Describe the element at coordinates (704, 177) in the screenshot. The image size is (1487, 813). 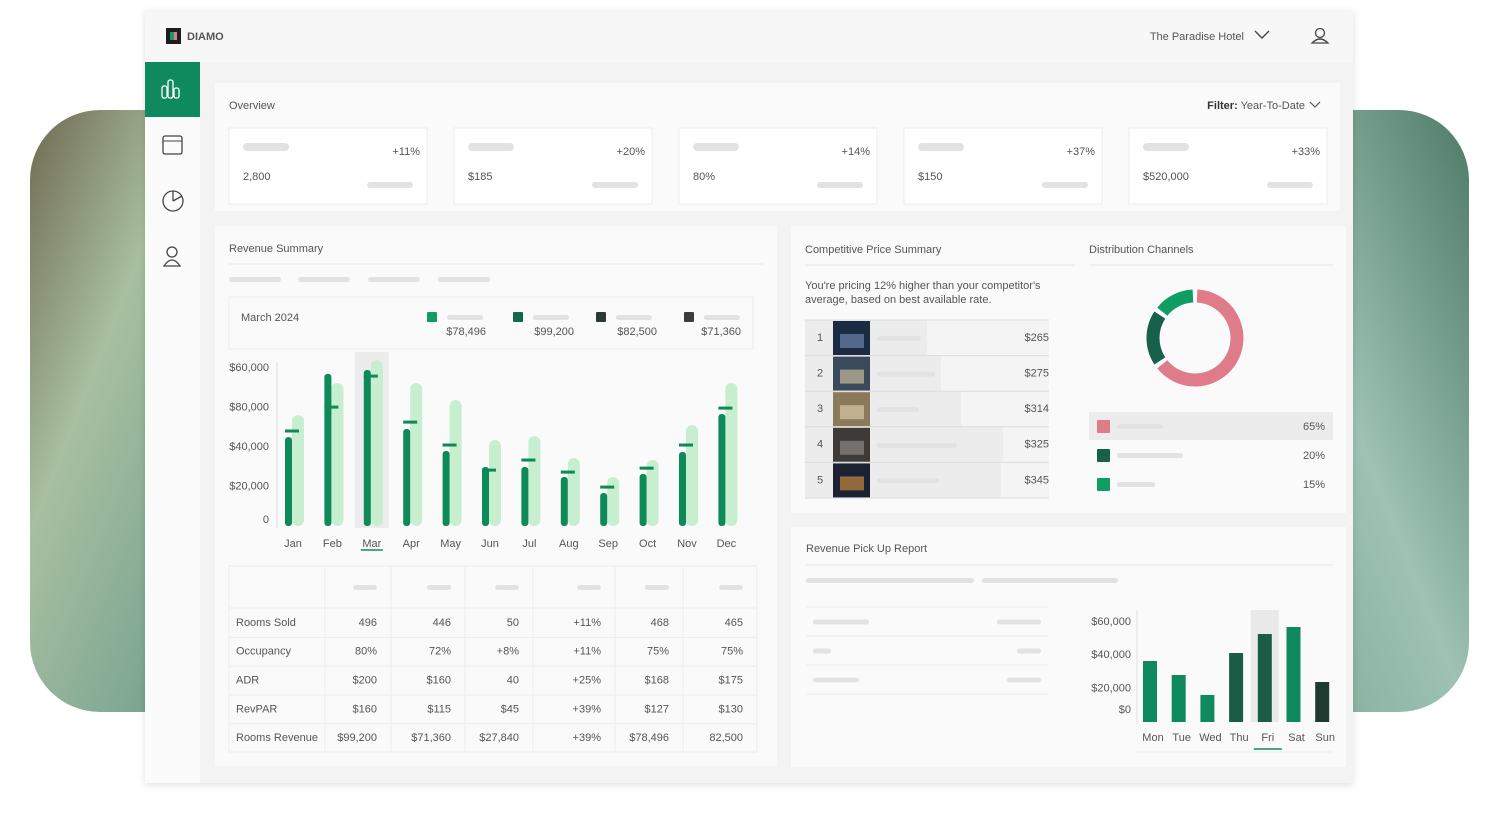
I see `kpi-value: 80%` at that location.